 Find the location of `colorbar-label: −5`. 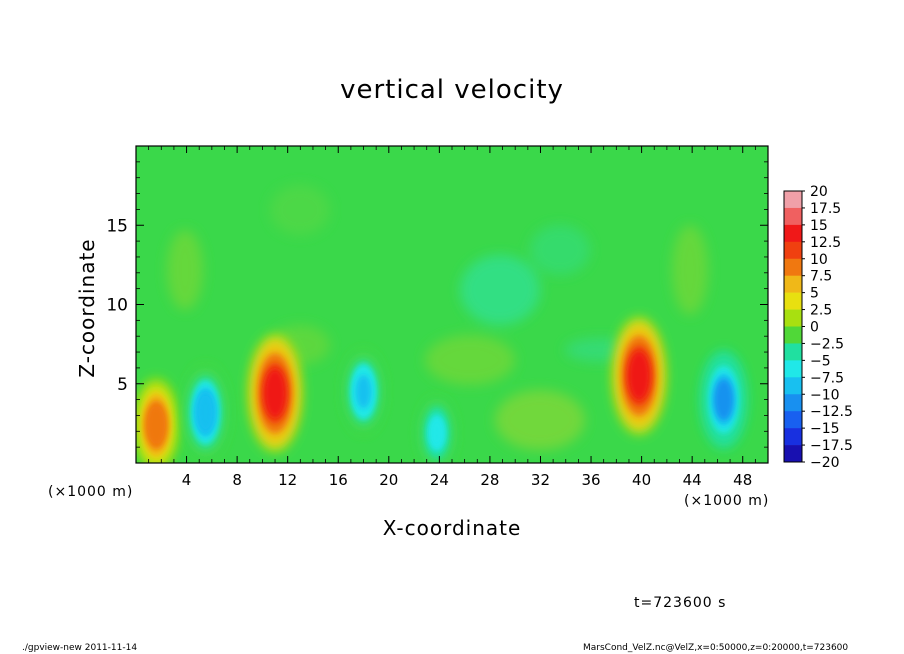

colorbar-label: −5 is located at coordinates (820, 361).